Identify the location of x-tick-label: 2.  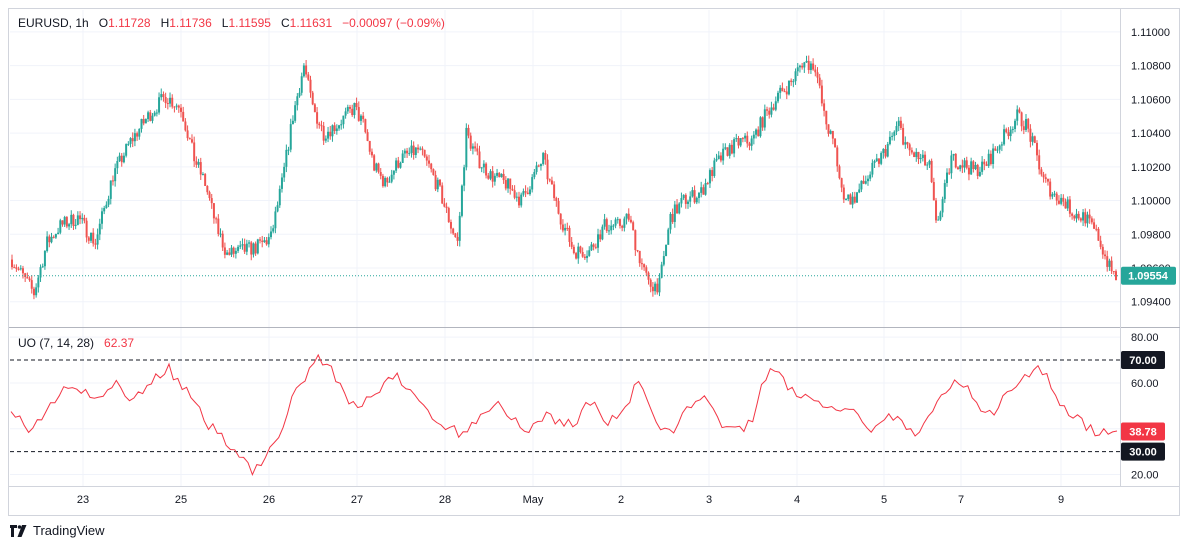
(621, 500).